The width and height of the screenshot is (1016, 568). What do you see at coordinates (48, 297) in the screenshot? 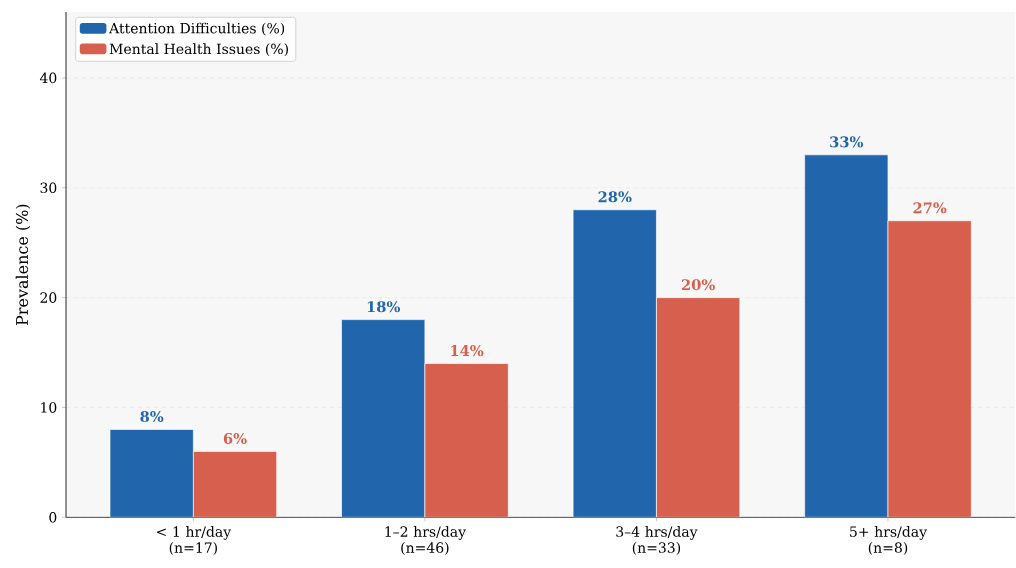
I see `y-tick-label: 20` at bounding box center [48, 297].